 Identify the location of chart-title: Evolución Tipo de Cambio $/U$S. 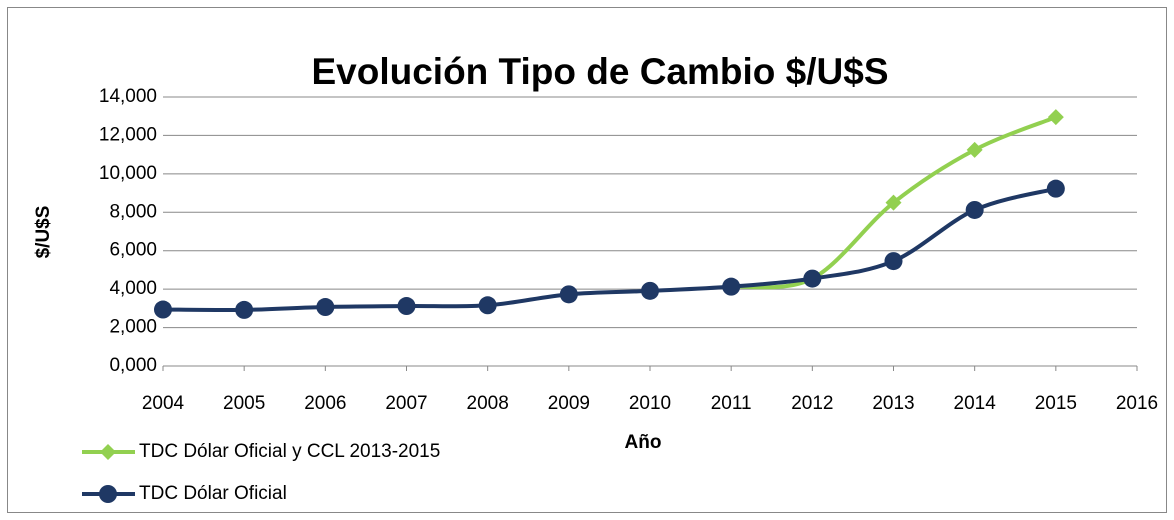
(599, 71).